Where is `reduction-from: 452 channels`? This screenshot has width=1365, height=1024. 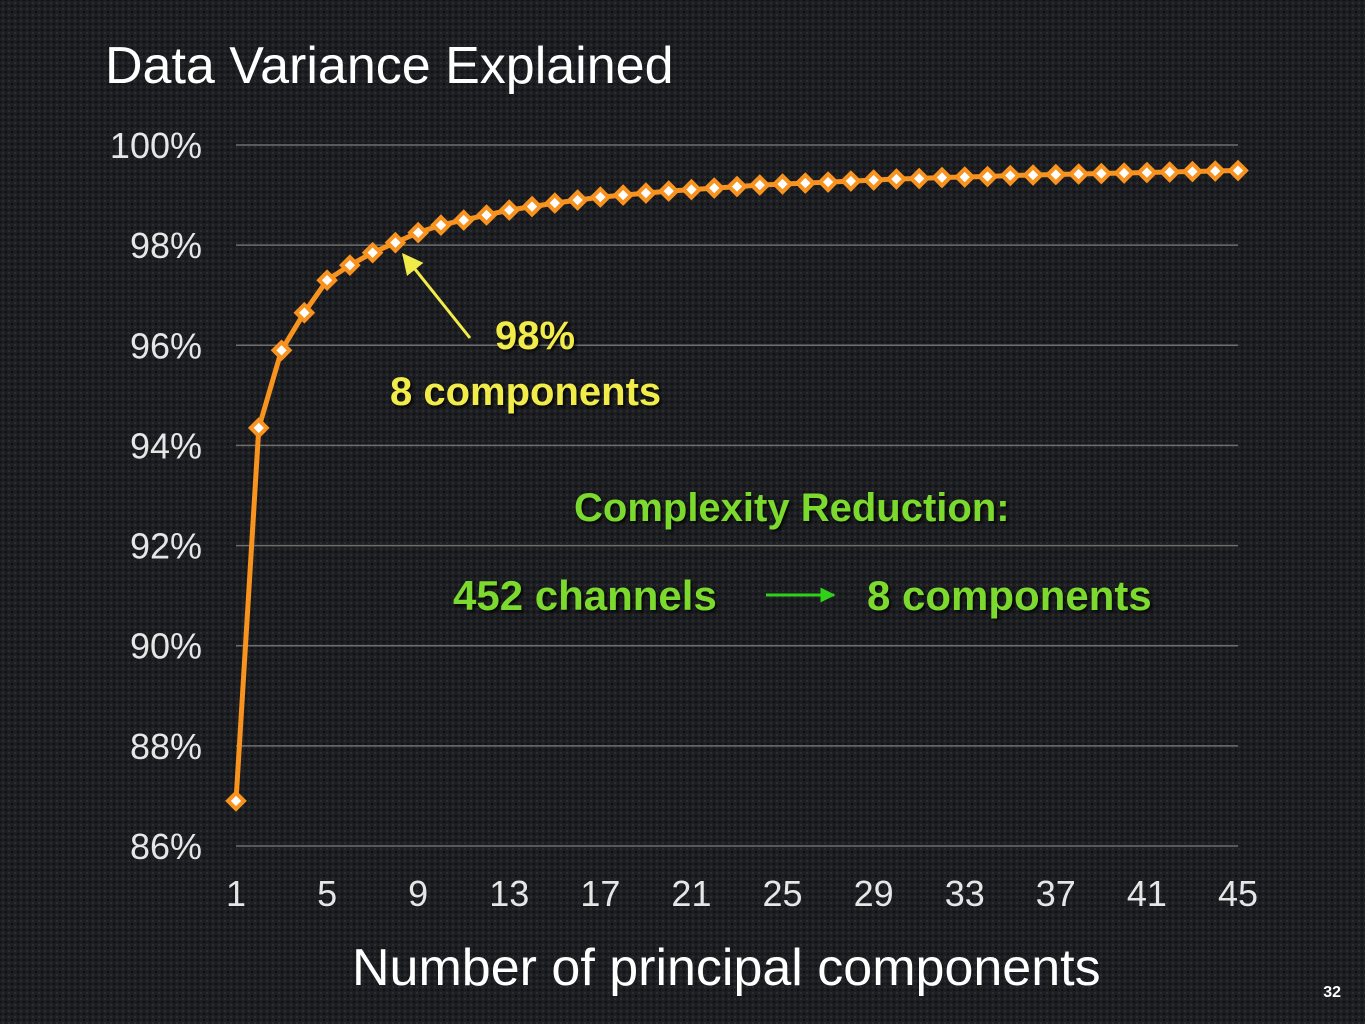 reduction-from: 452 channels is located at coordinates (585, 595).